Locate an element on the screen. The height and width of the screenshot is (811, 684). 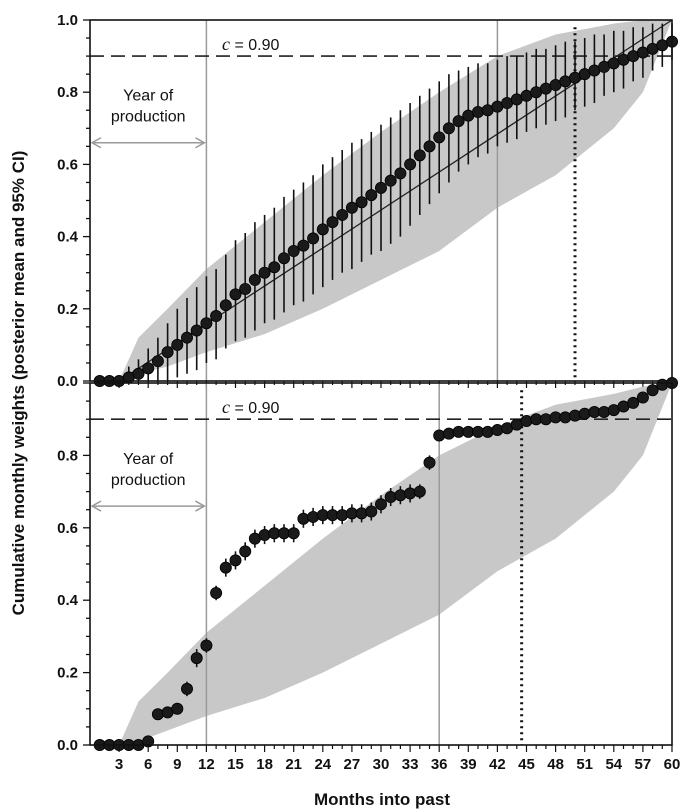
x-tick-label: 21 is located at coordinates (293, 764).